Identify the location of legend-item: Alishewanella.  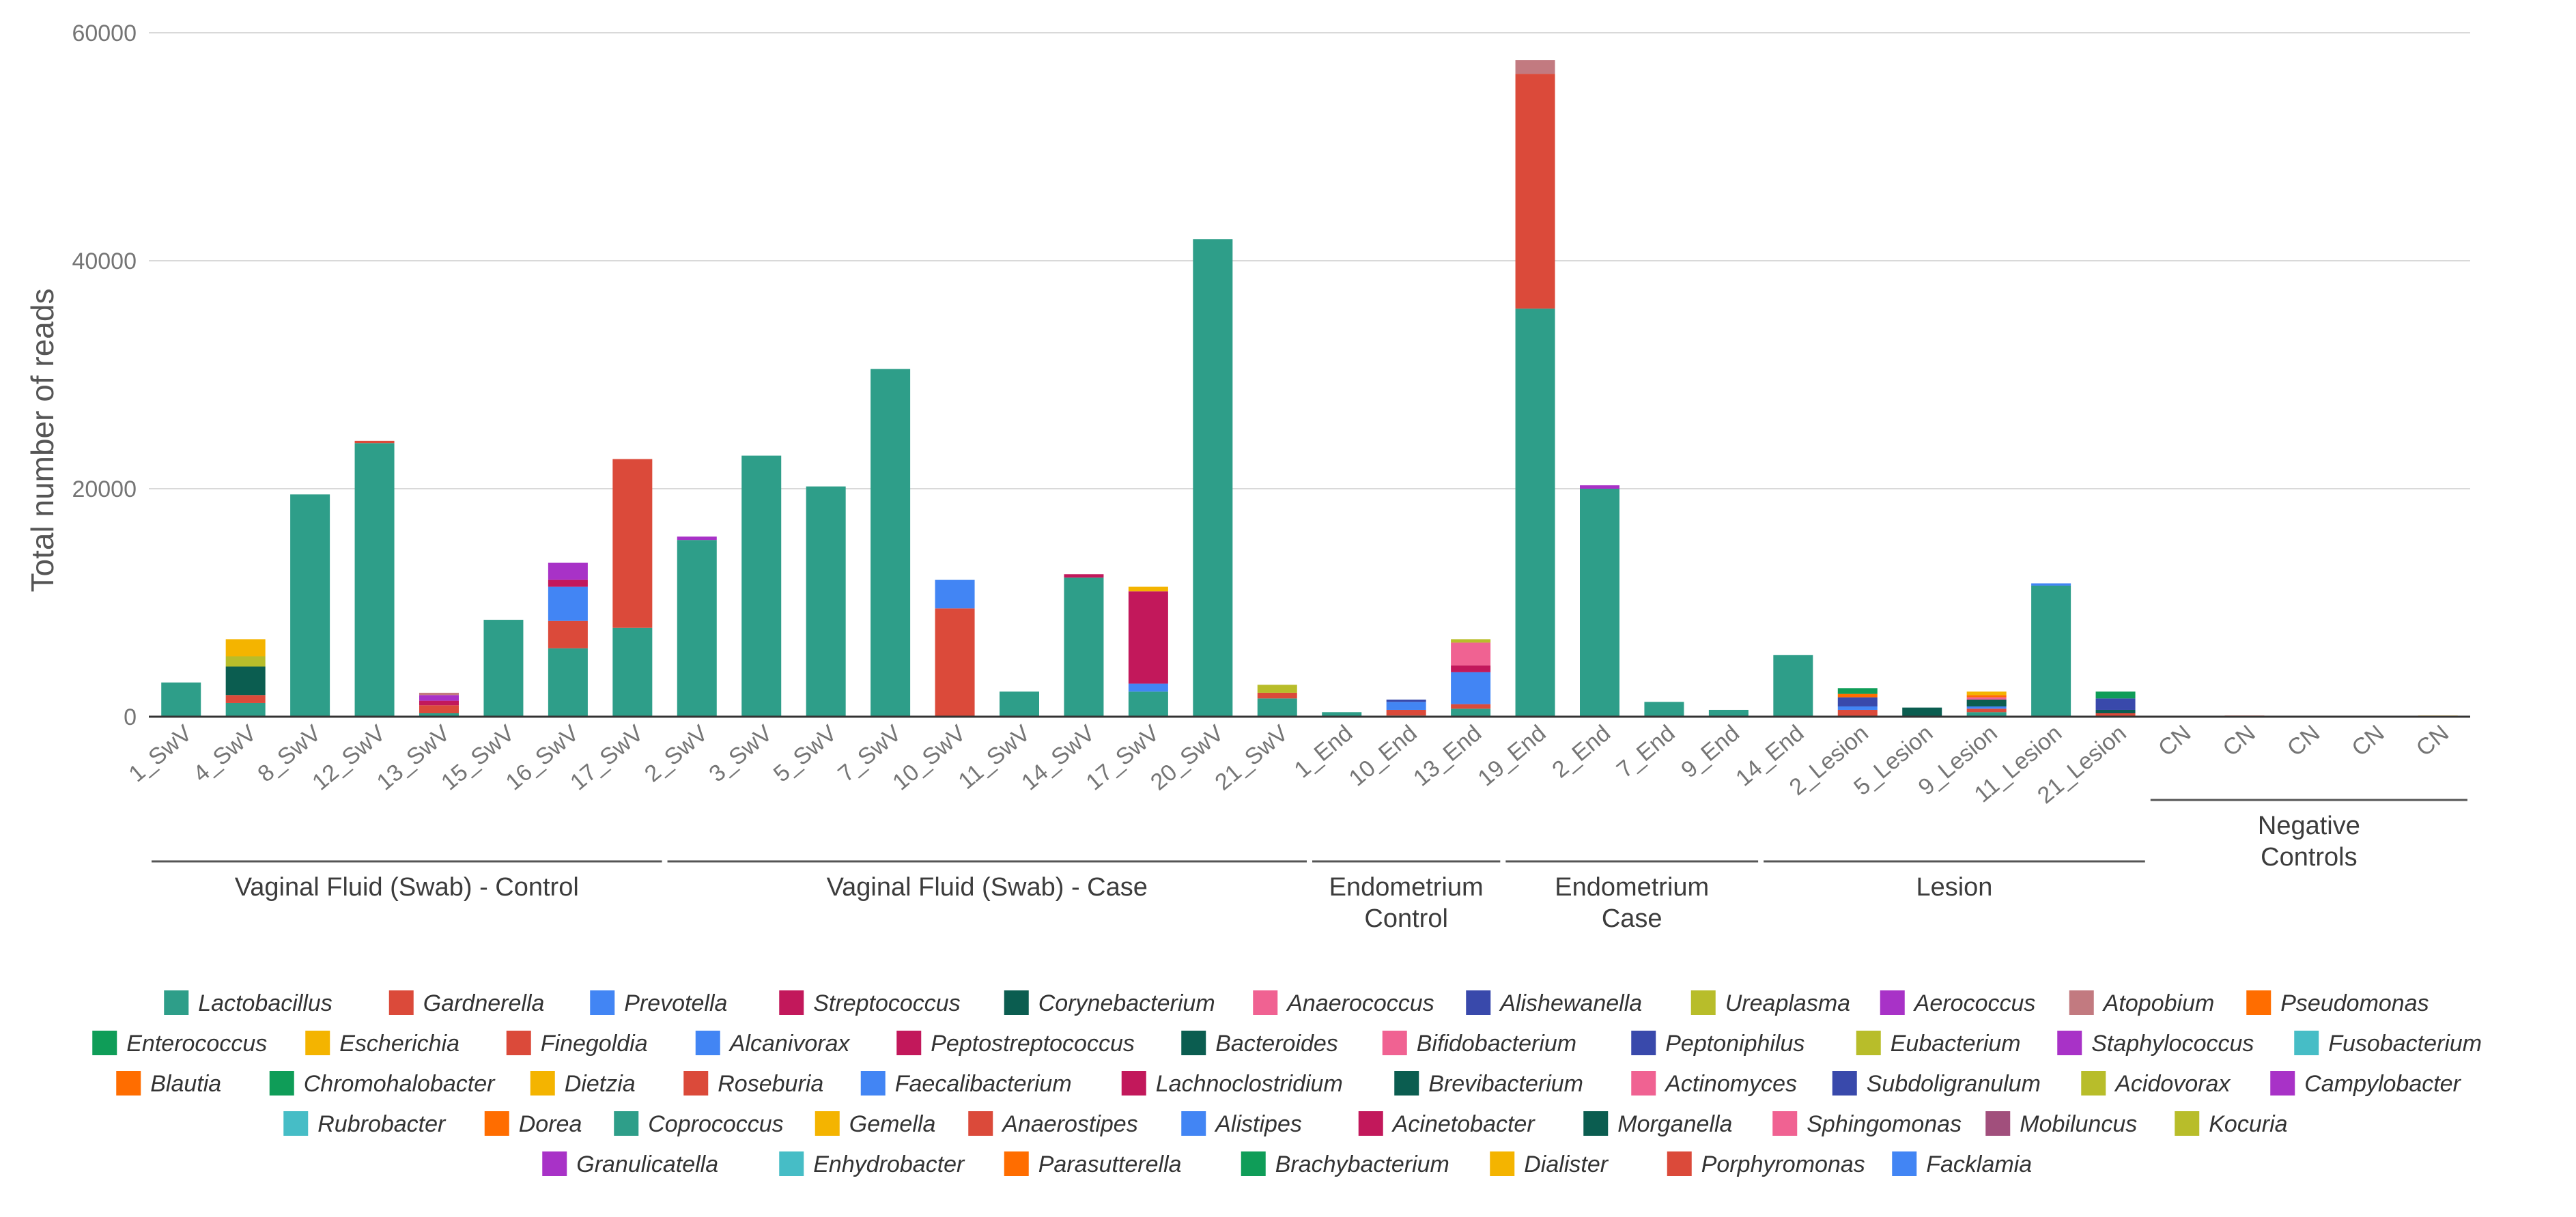
(1554, 1003).